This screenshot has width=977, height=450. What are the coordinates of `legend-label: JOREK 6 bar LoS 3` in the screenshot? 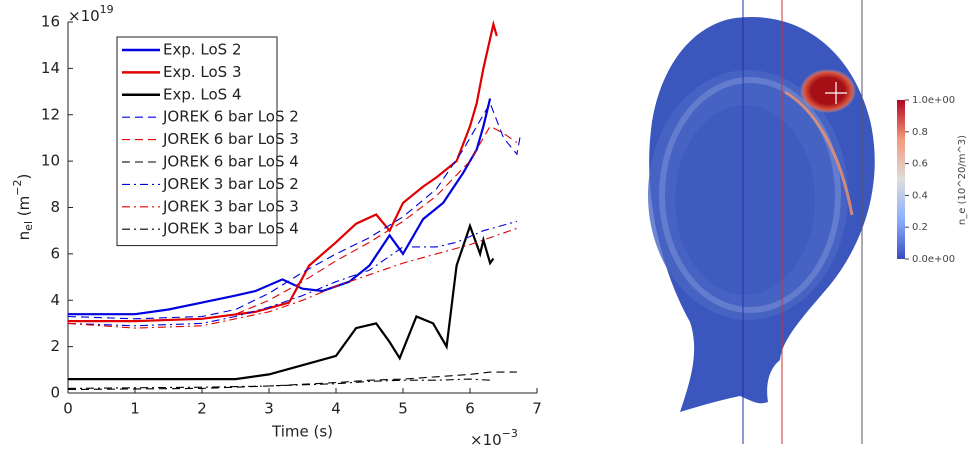 It's located at (230, 139).